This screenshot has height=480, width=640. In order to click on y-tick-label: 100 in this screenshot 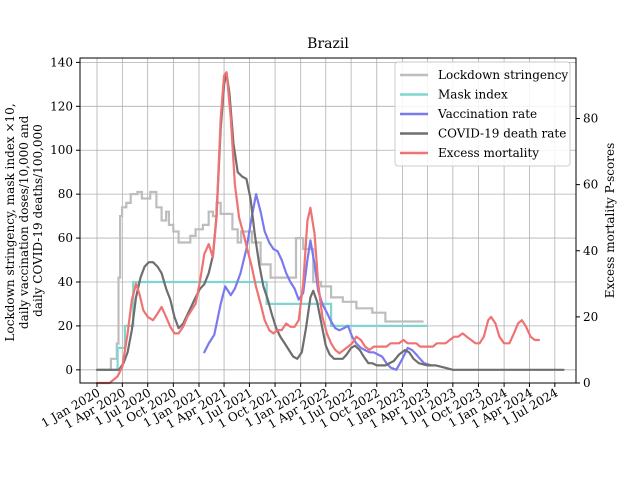, I will do `click(61, 150)`.